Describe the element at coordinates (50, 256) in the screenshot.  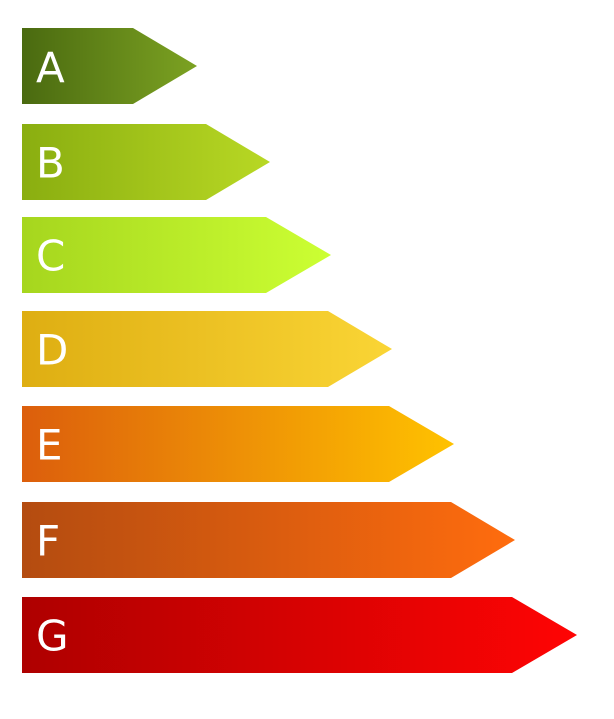
I see `rating-label: C` at that location.